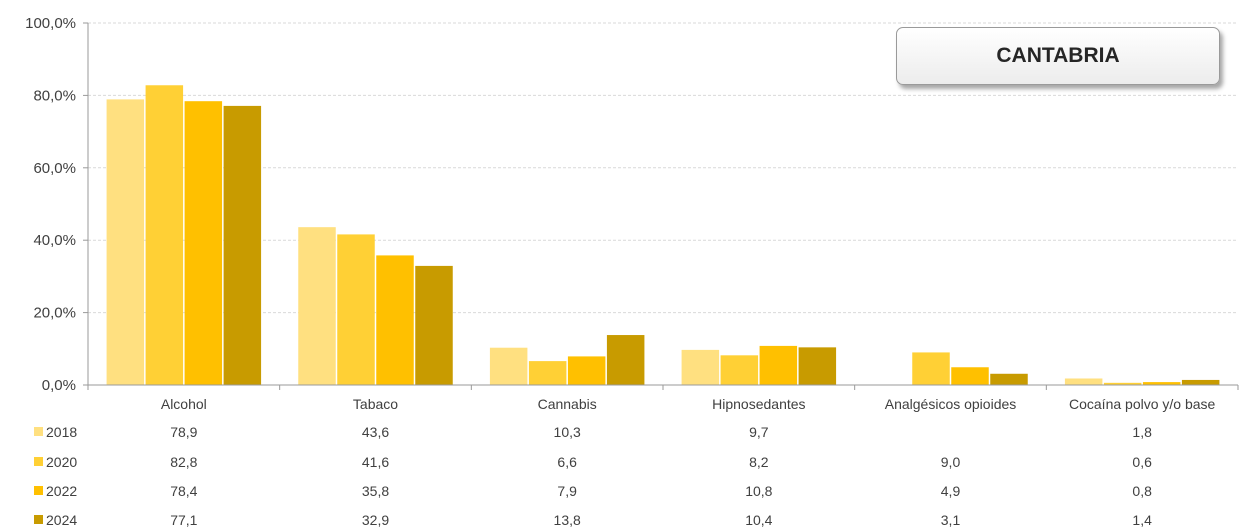  What do you see at coordinates (1142, 462) in the screenshot?
I see `data-label: 0,6` at bounding box center [1142, 462].